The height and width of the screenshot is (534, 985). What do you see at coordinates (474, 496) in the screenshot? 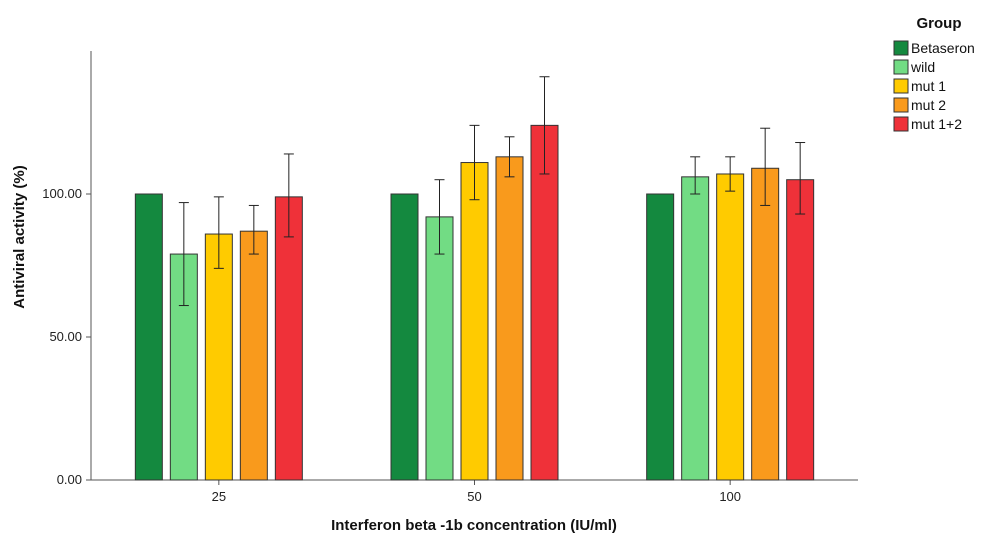
I see `x-tick-label: 50` at bounding box center [474, 496].